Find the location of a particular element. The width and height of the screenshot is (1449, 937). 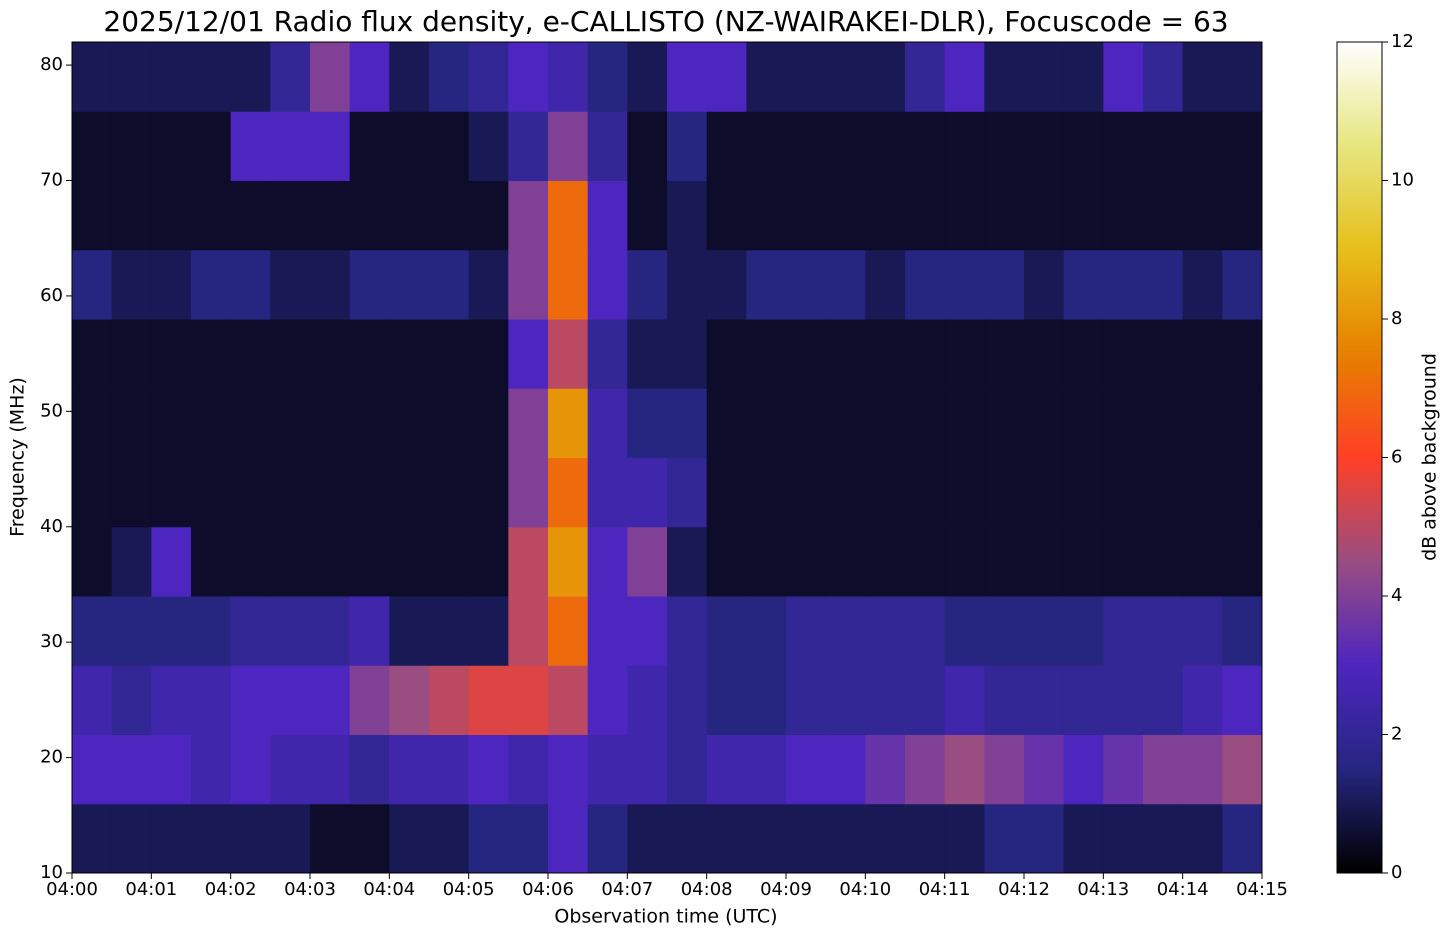

y-tick-label: 30 is located at coordinates (51, 641).